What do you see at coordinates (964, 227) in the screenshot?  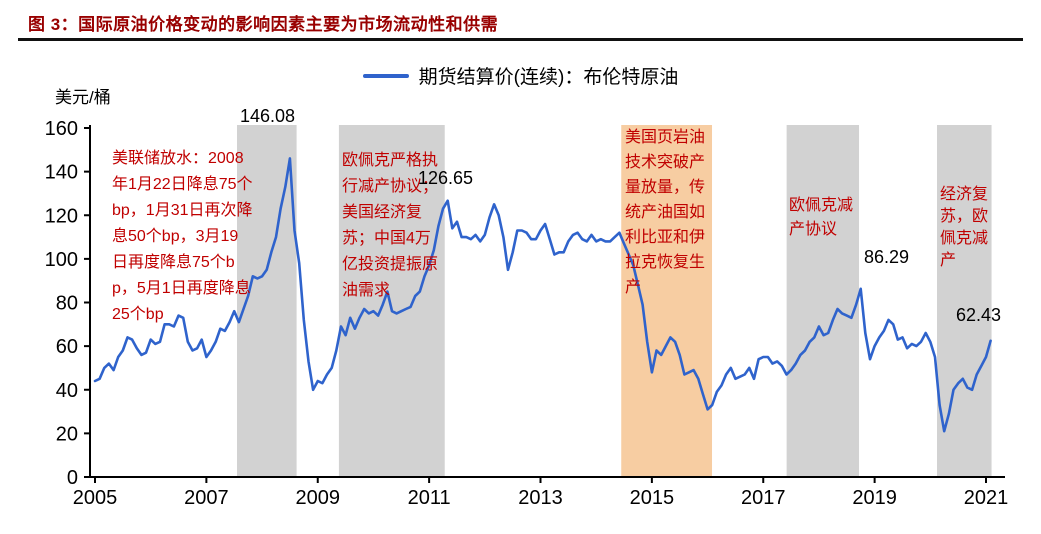 I see `annotation-recovery-2020: 经济复苏，欧佩克减产` at bounding box center [964, 227].